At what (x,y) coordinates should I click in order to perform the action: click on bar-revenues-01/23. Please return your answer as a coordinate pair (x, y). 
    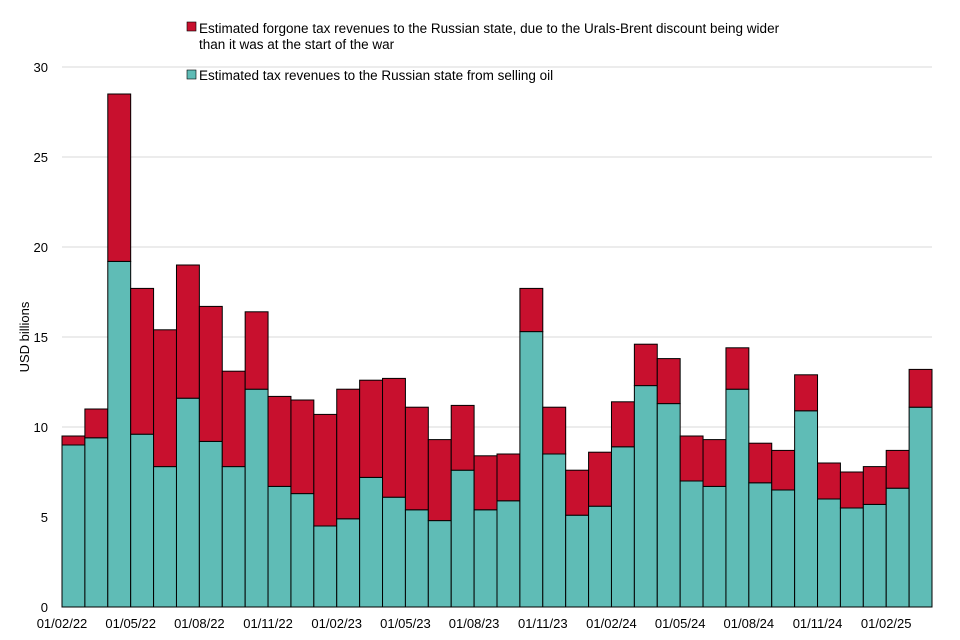
    Looking at the image, I should click on (325, 566).